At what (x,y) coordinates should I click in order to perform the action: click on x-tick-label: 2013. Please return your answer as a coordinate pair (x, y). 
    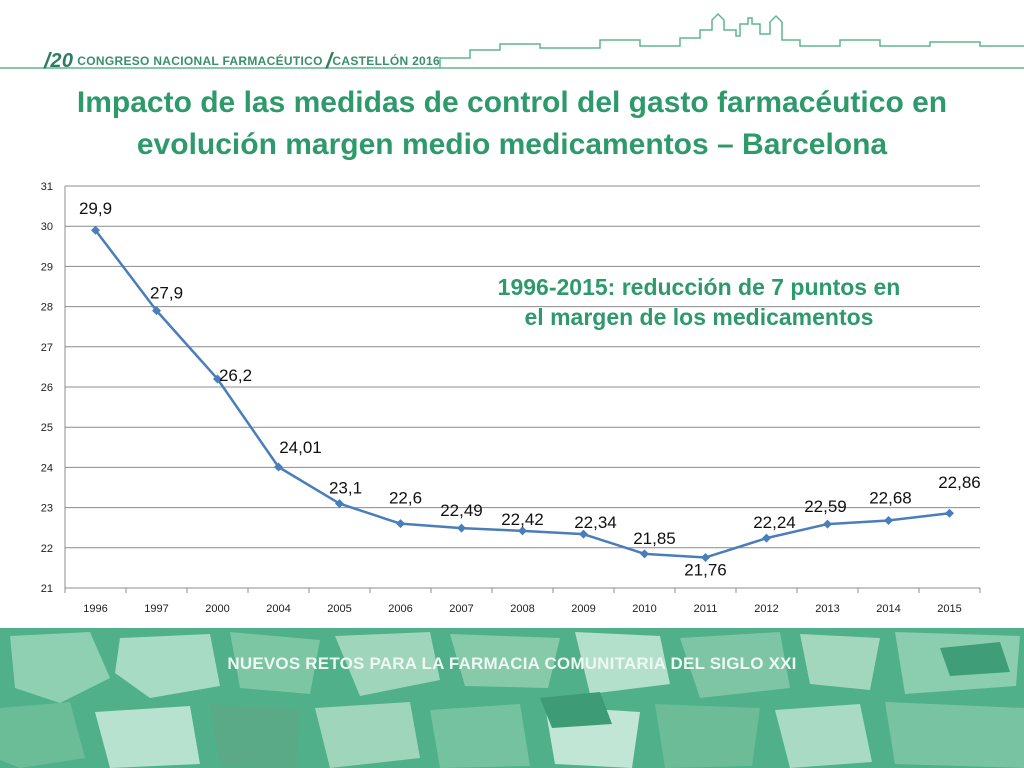
    Looking at the image, I should click on (827, 609).